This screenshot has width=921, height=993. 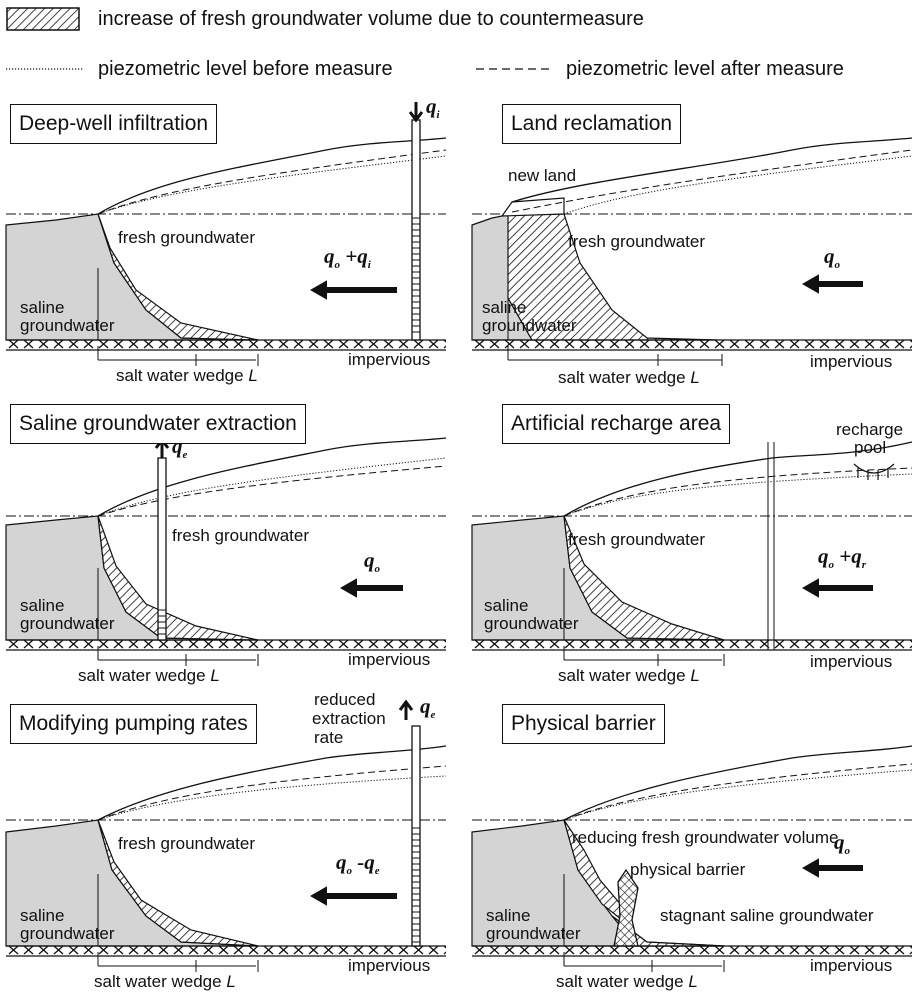 I want to click on panel-title: Modifying pumping rates, so click(x=133, y=724).